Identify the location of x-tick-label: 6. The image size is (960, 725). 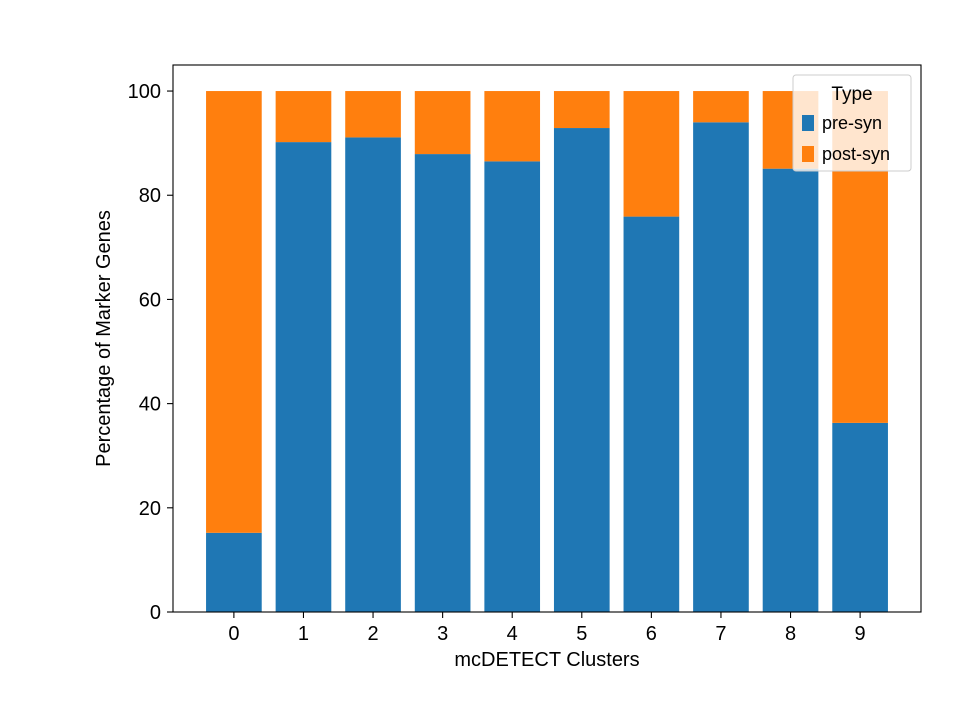
(651, 634).